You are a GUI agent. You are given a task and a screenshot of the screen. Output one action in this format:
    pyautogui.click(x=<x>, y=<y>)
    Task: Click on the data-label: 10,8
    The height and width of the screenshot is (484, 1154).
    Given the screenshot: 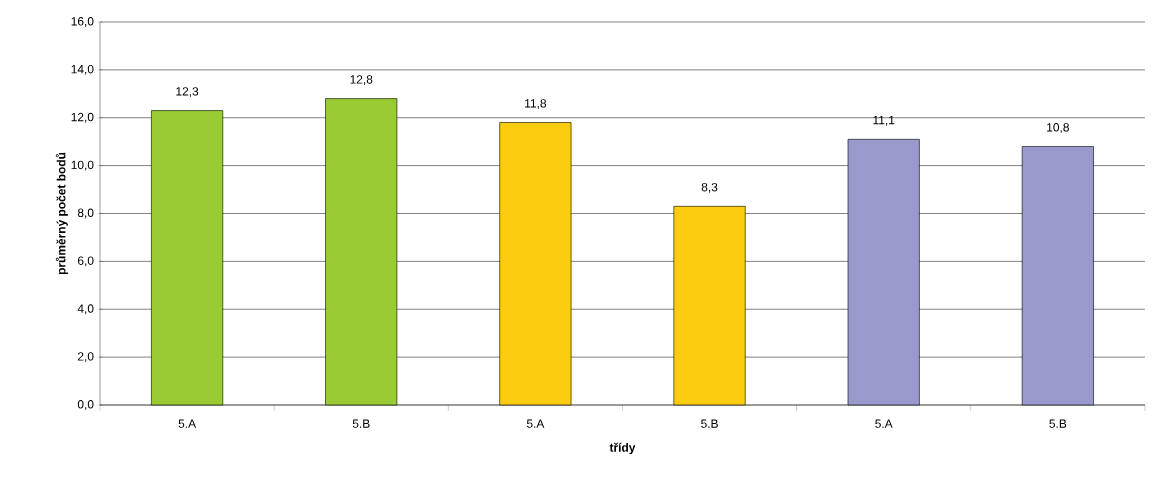 What is the action you would take?
    pyautogui.click(x=1058, y=128)
    